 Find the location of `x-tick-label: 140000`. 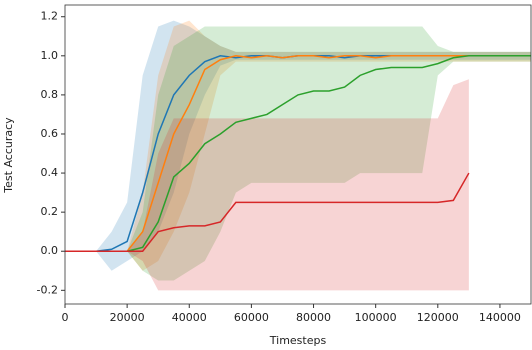

x-tick-label: 140000 is located at coordinates (500, 317).